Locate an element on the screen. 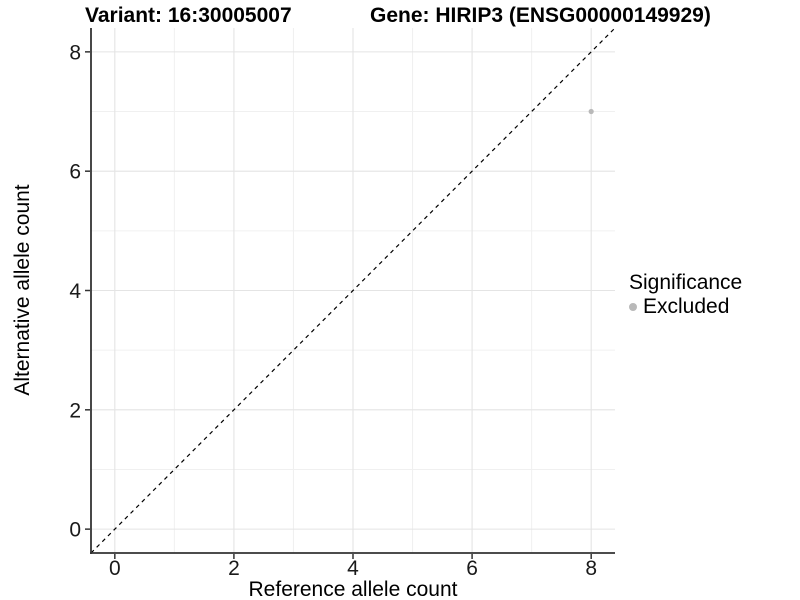 This screenshot has width=800, height=600. x-tick-label: 8 is located at coordinates (591, 568).